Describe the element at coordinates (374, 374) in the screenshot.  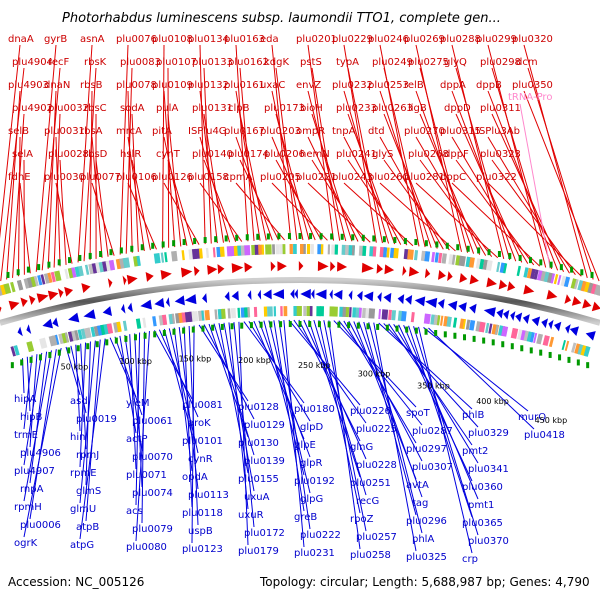
I see `kbp-tick-label: 300 kbp` at that location.